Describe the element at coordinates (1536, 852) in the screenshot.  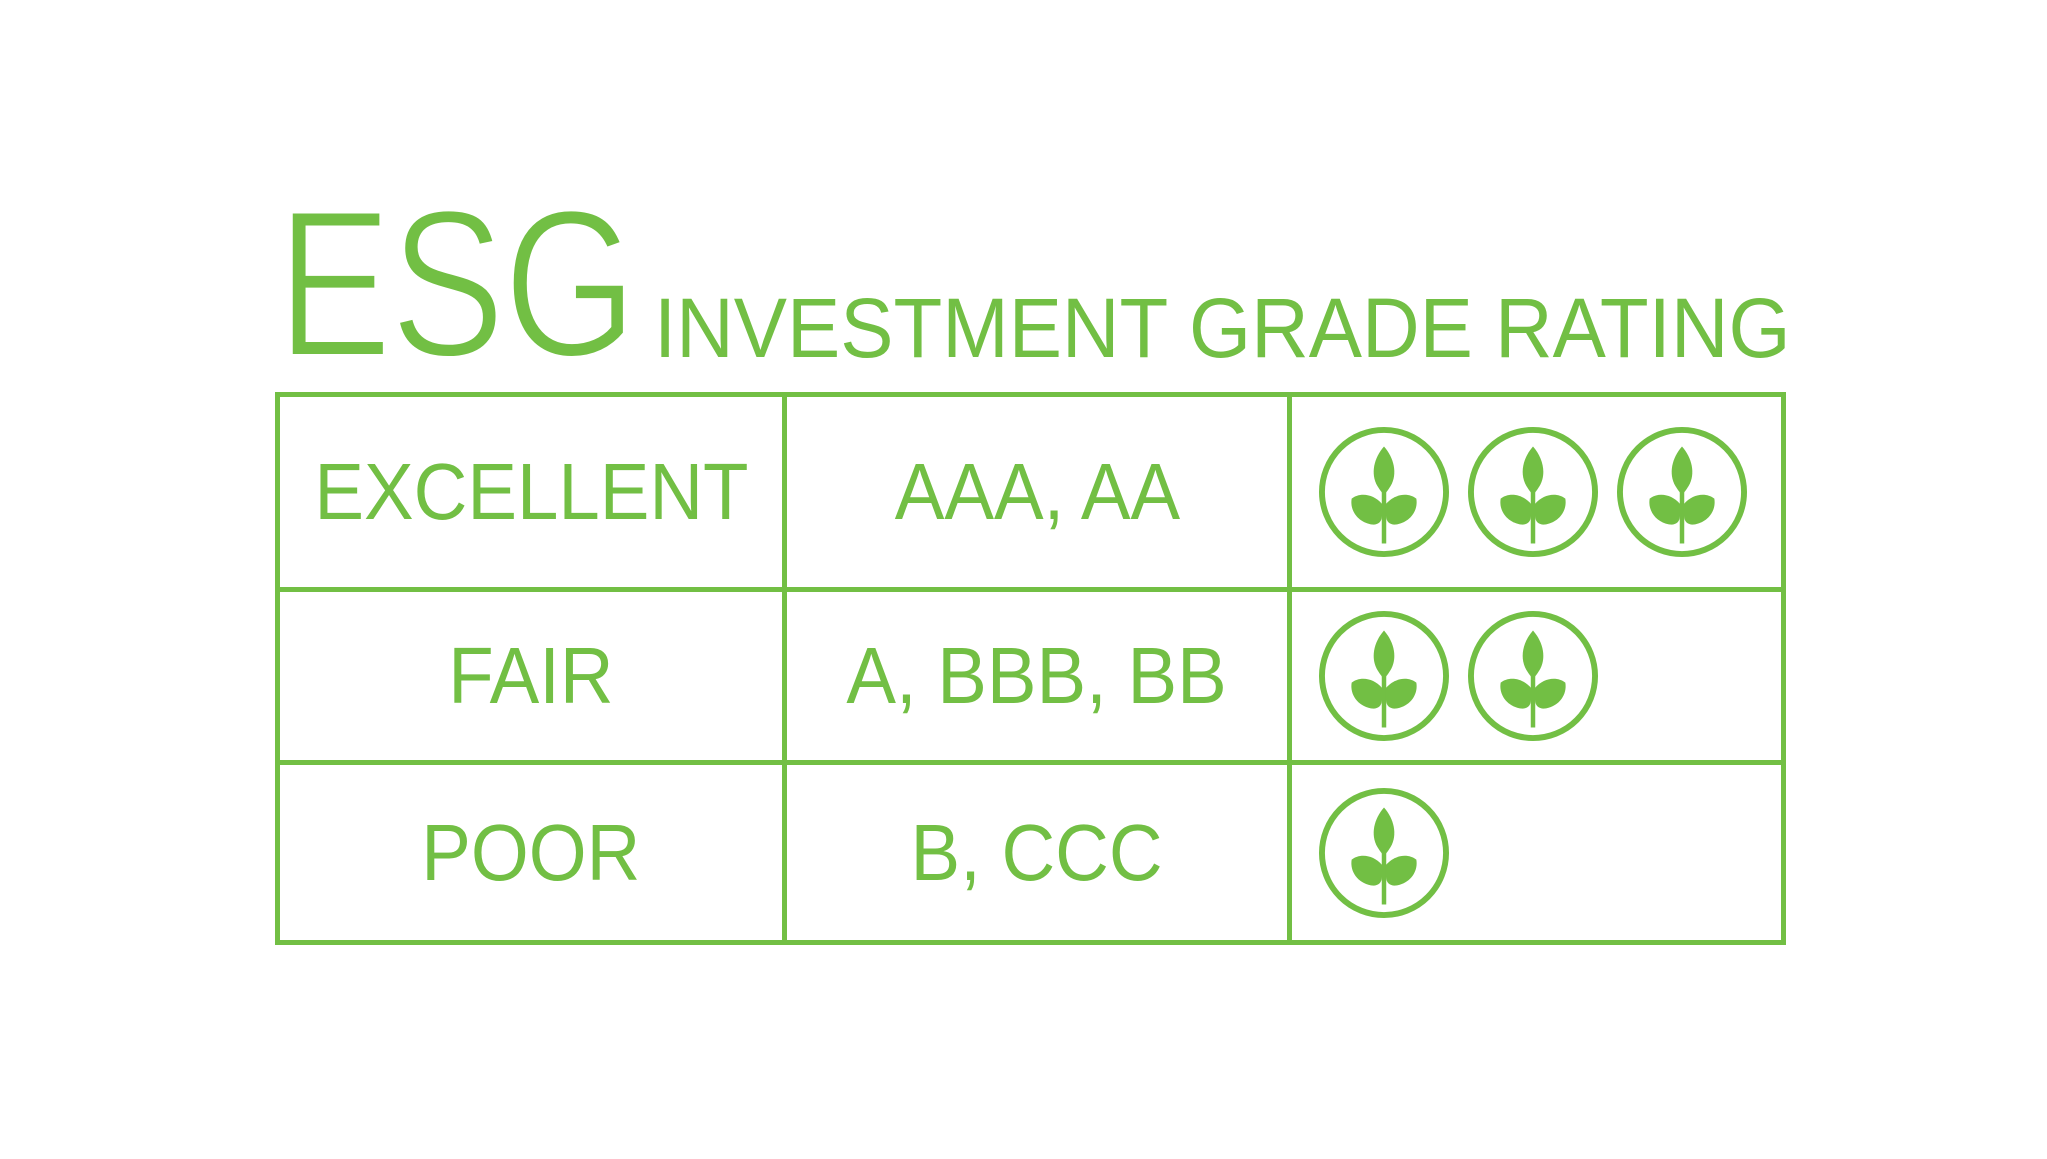
I see `leaf-score-cell-poor` at that location.